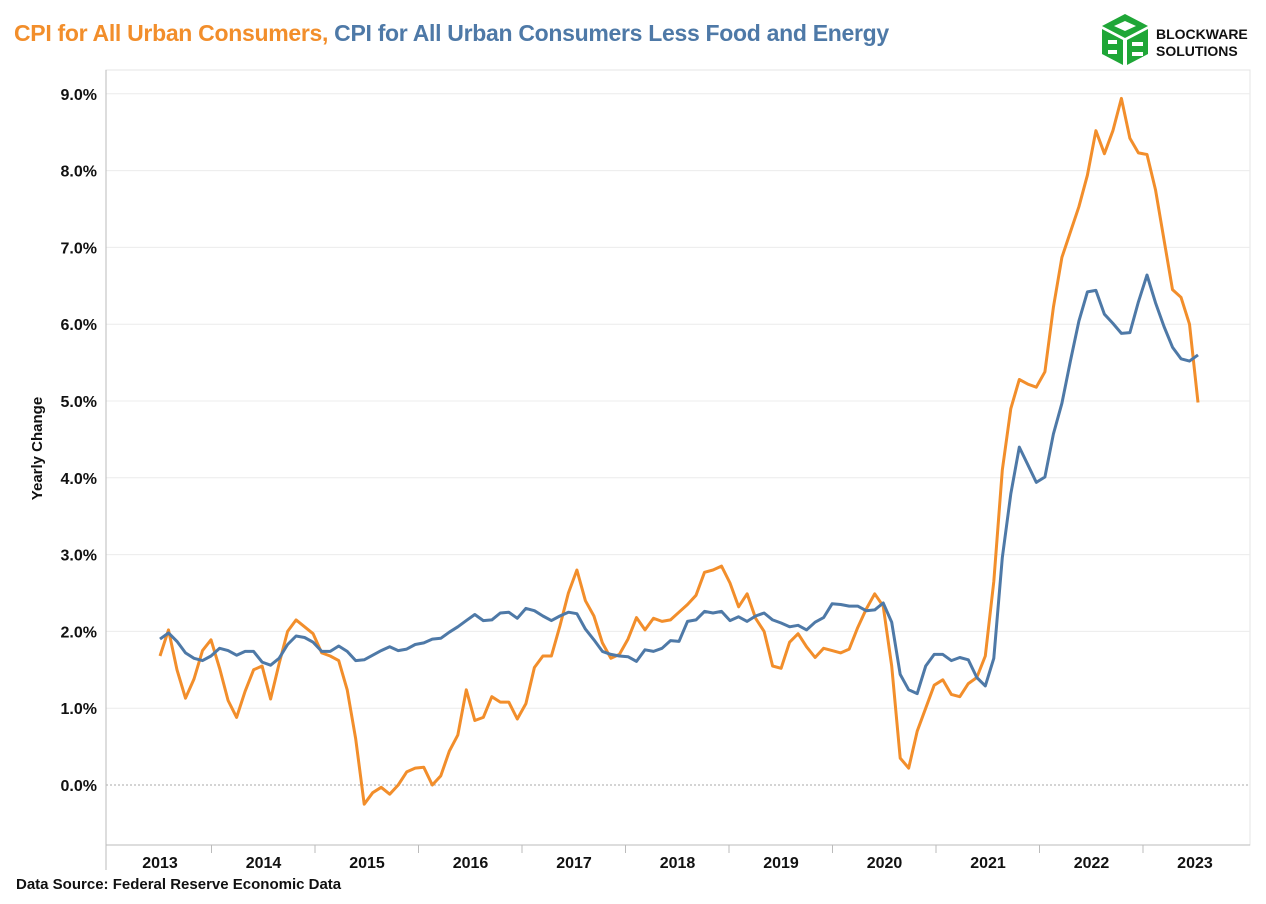 The image size is (1266, 904). Describe the element at coordinates (79, 95) in the screenshot. I see `y-tick-label: 9.0%` at that location.